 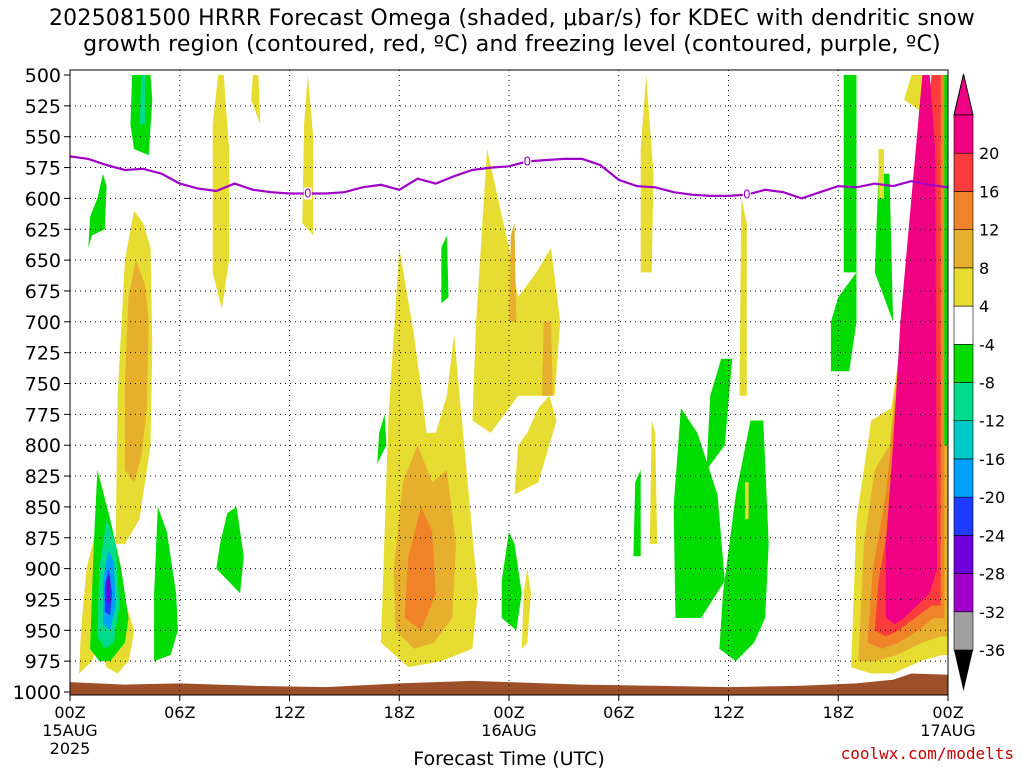 I want to click on x-tick-label-42: 18Z, so click(x=838, y=712).